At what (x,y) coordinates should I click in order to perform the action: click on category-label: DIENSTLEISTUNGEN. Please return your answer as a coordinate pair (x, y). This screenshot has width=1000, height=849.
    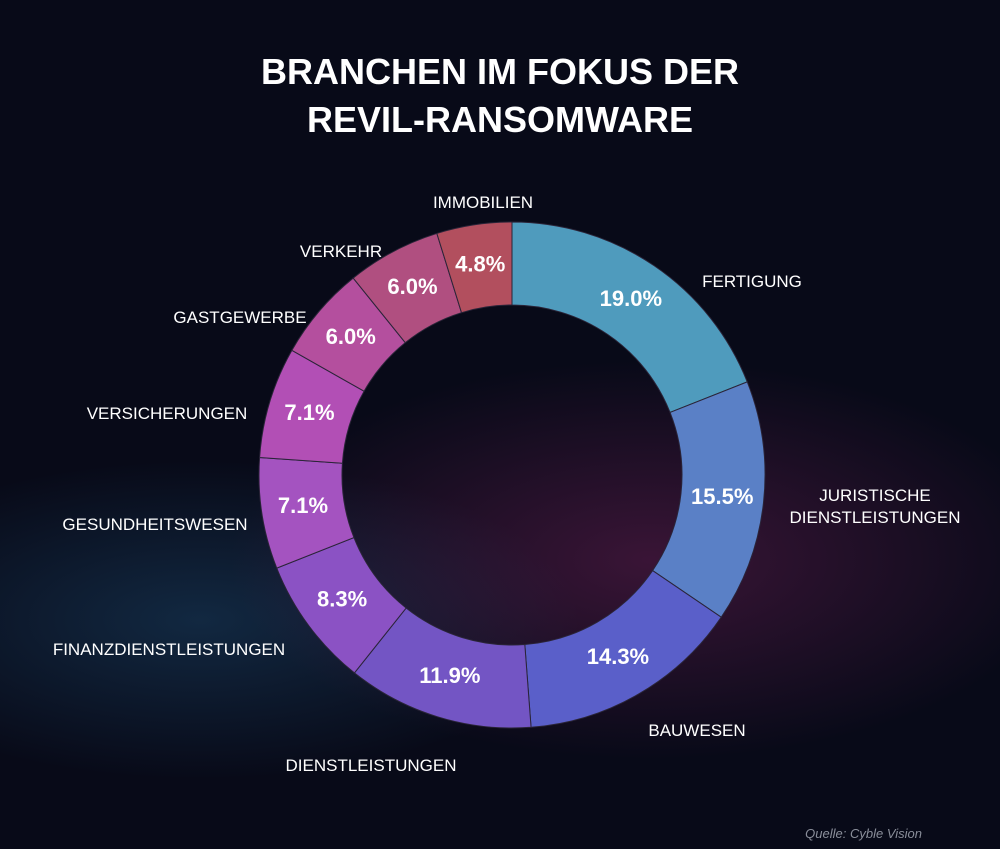
    Looking at the image, I should click on (371, 765).